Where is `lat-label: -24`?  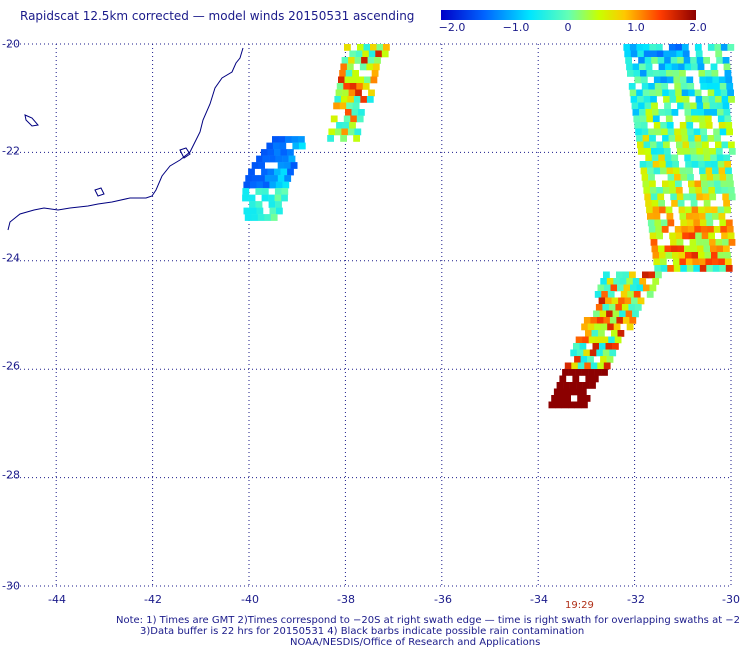
lat-label: -24 is located at coordinates (11, 258).